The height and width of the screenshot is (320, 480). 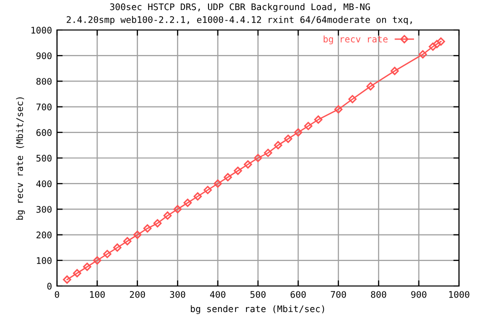 What do you see at coordinates (44, 56) in the screenshot?
I see `y-tick-label: 900` at bounding box center [44, 56].